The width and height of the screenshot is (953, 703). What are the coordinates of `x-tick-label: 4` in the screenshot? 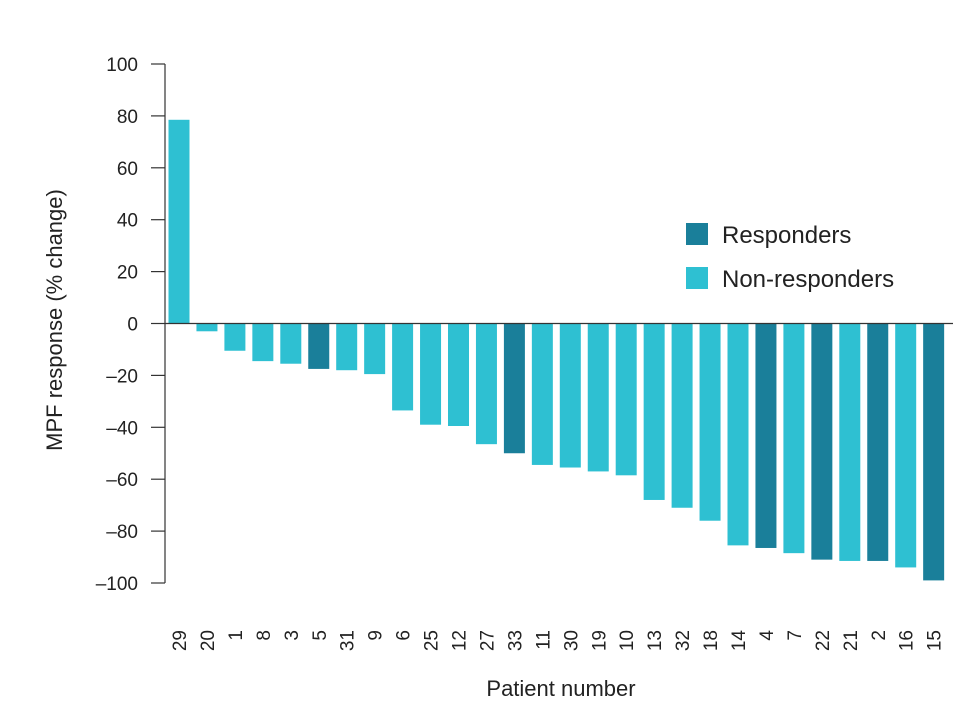 It's located at (767, 635).